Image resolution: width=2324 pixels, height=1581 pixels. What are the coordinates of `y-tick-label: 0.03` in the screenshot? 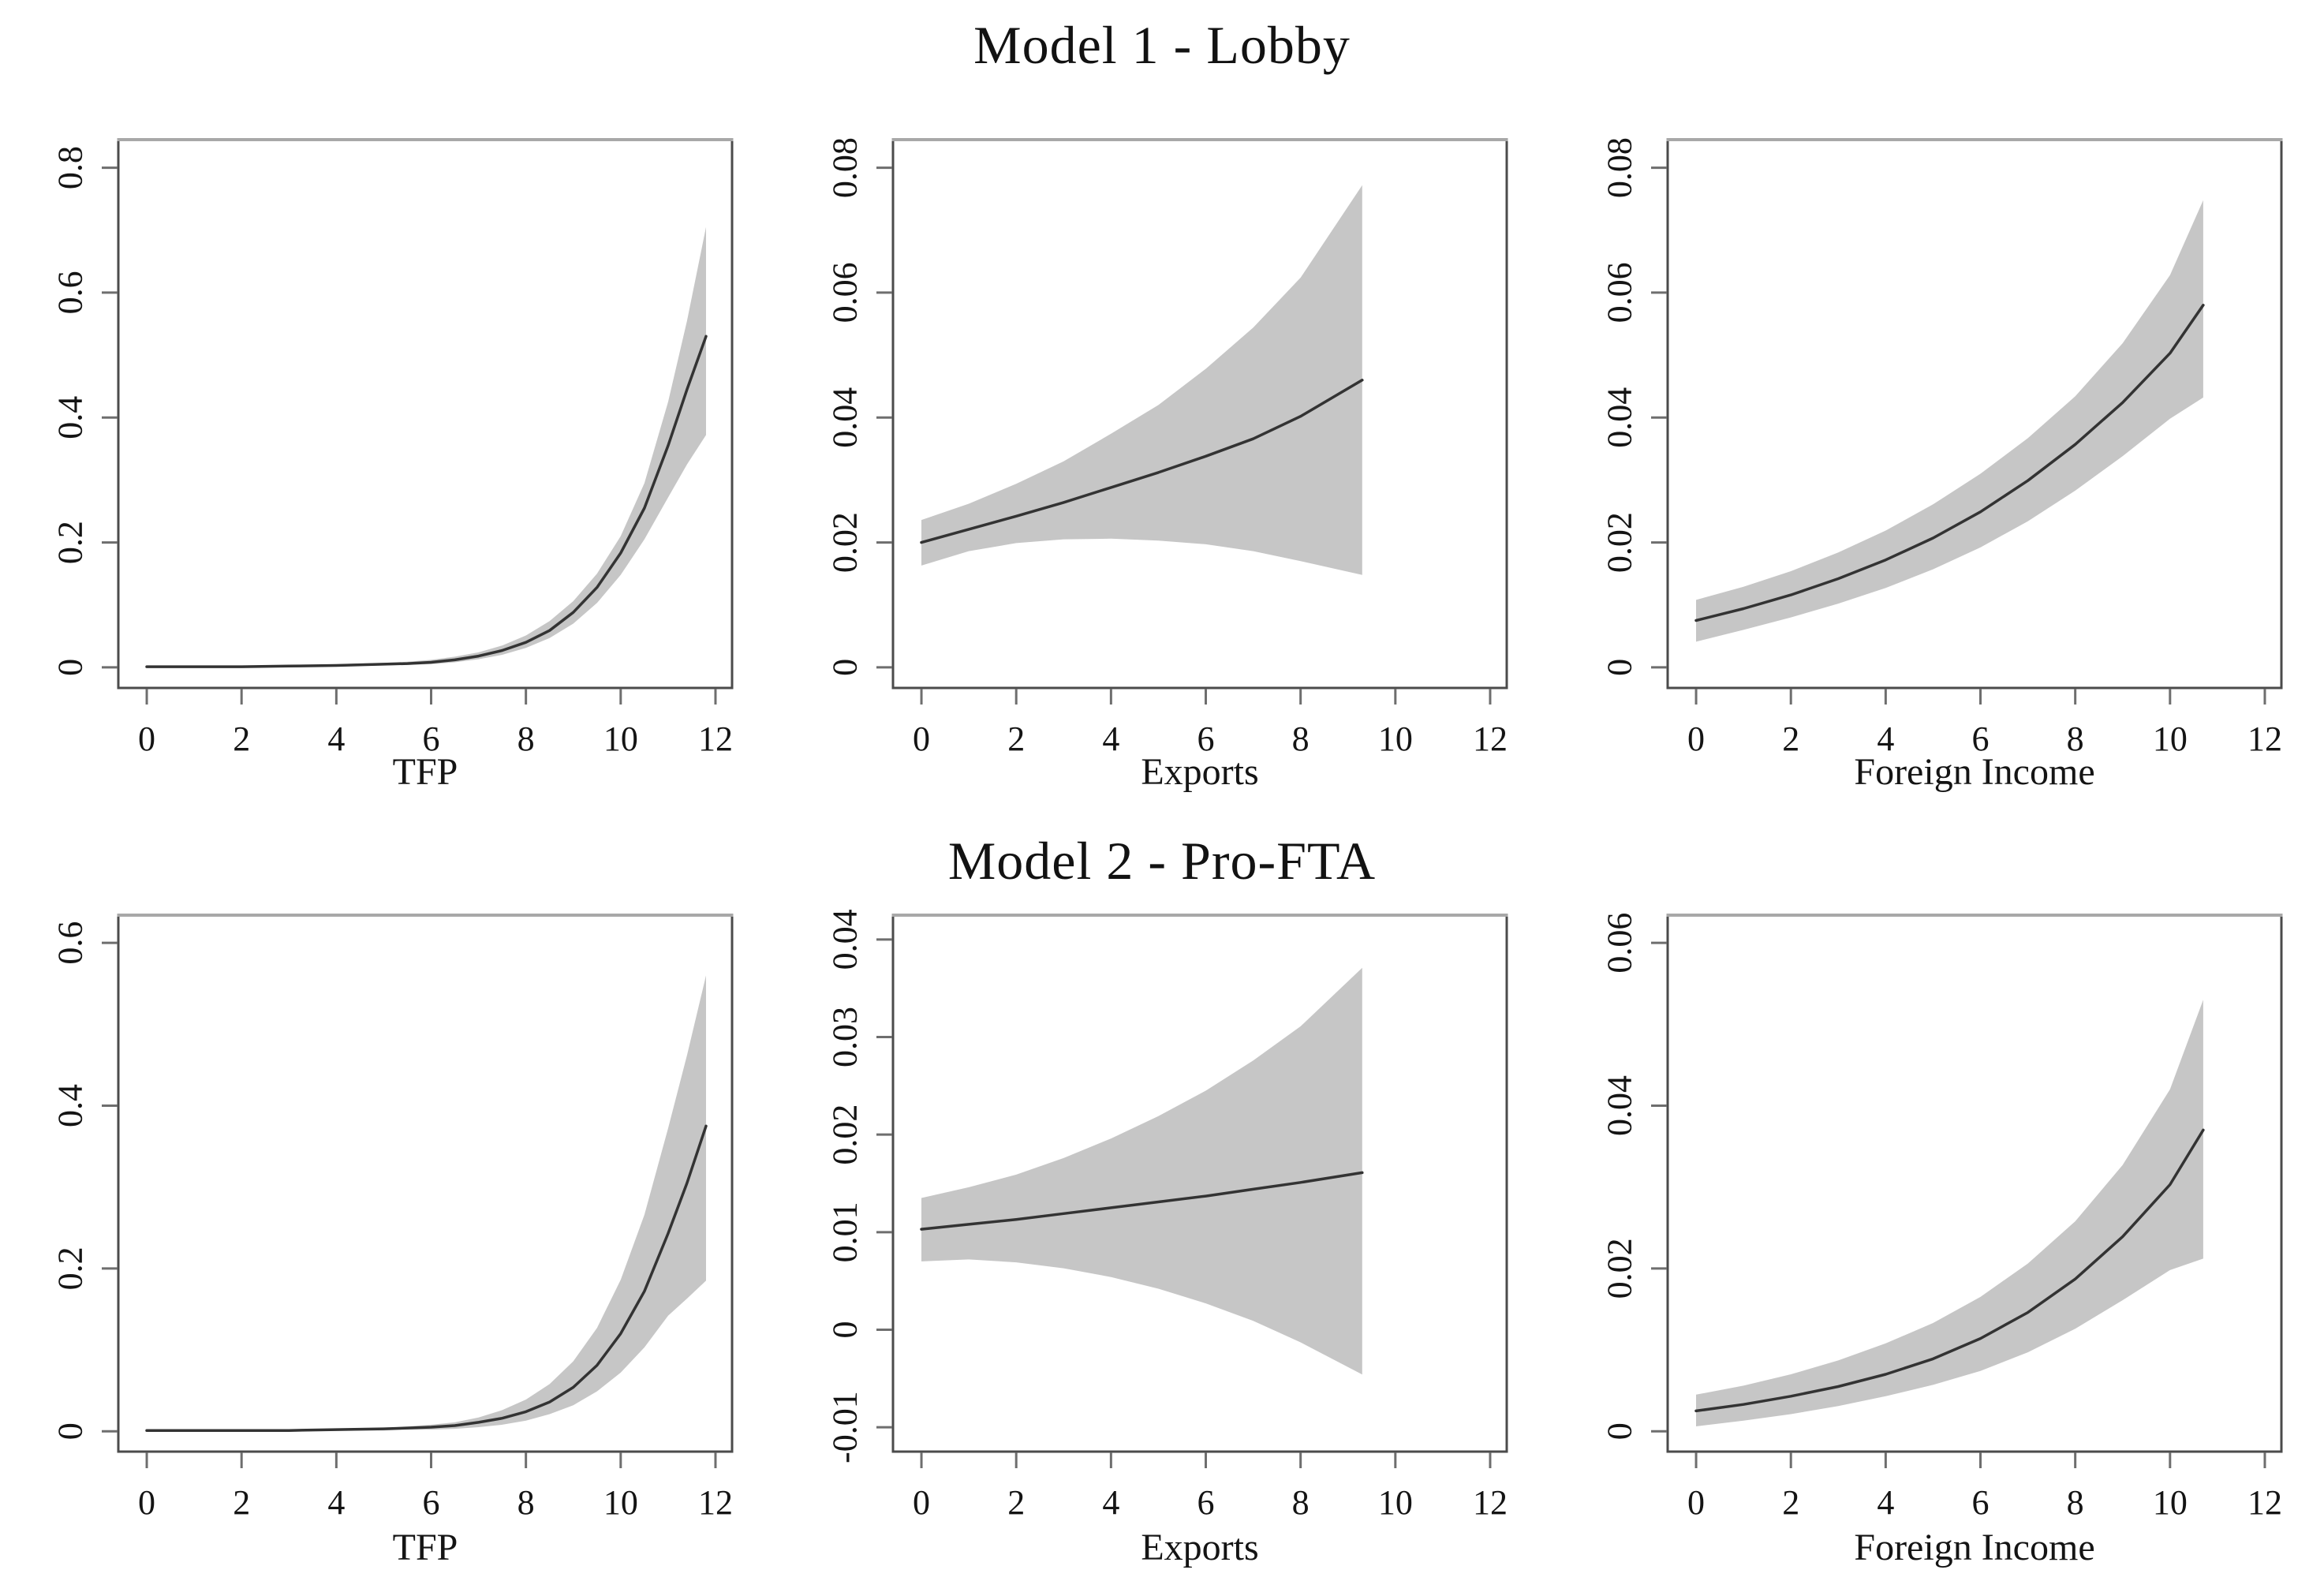 It's located at (845, 1037).